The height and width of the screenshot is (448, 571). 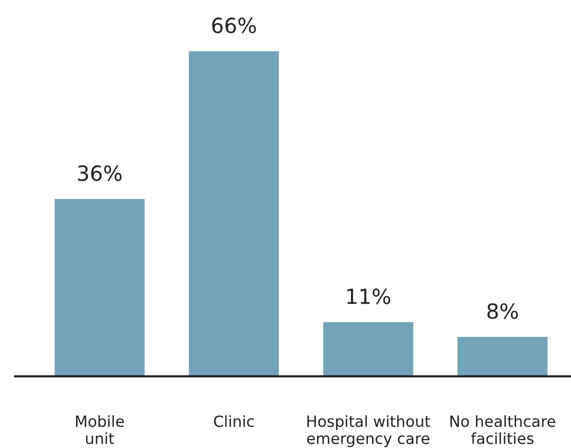 I want to click on x-tick-label: Hospital without emergency care, so click(x=368, y=431).